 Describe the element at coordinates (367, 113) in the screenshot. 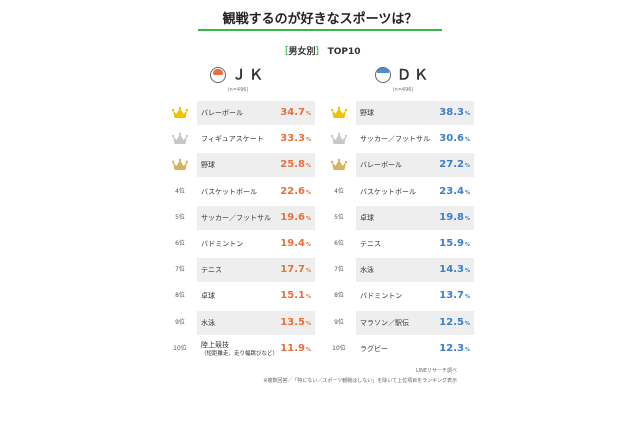

I see `dk-sport-name: 野球` at that location.